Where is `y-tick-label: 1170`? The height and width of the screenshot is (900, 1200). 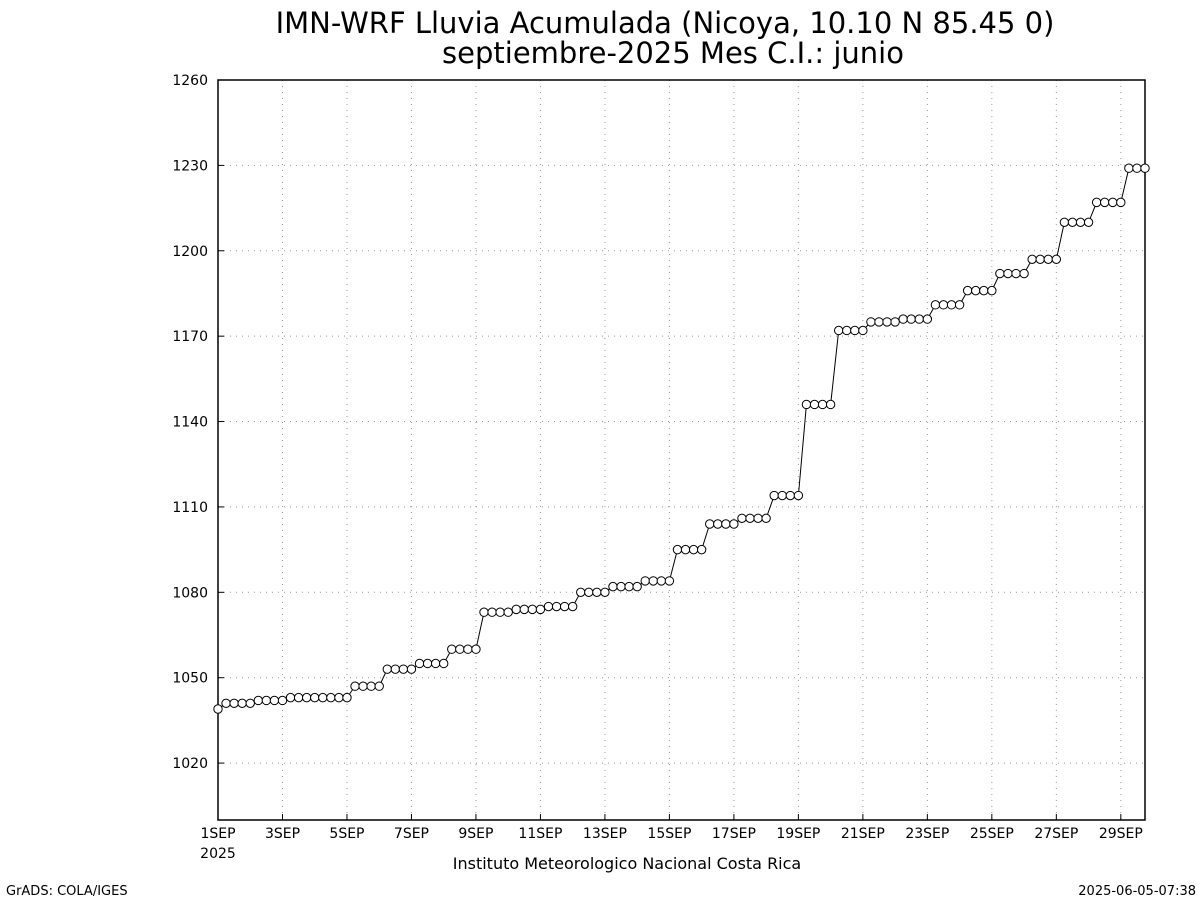 y-tick-label: 1170 is located at coordinates (190, 337).